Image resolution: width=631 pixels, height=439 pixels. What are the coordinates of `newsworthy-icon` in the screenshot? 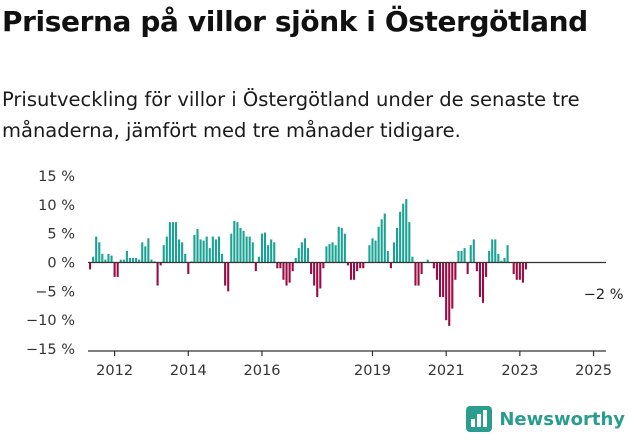 It's located at (479, 419).